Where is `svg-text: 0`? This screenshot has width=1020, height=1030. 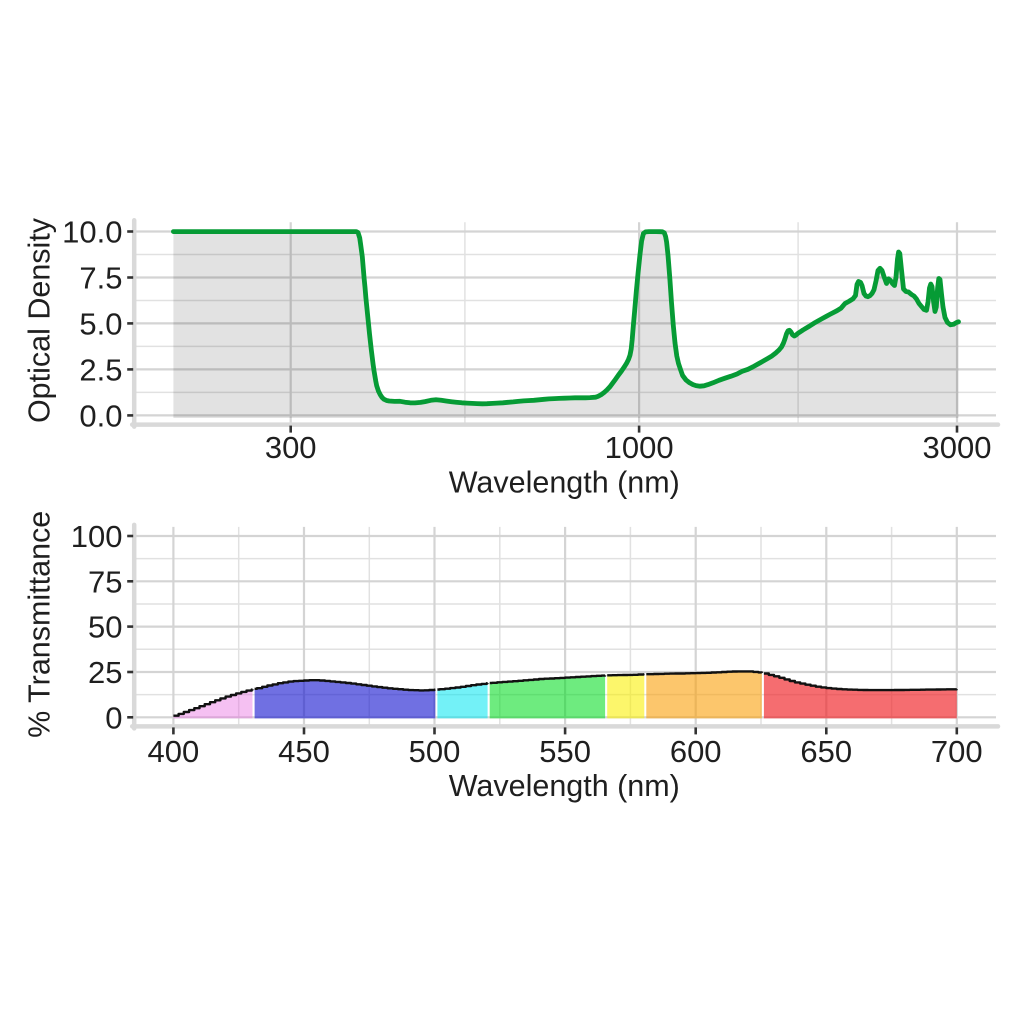 svg-text: 0 is located at coordinates (113, 717).